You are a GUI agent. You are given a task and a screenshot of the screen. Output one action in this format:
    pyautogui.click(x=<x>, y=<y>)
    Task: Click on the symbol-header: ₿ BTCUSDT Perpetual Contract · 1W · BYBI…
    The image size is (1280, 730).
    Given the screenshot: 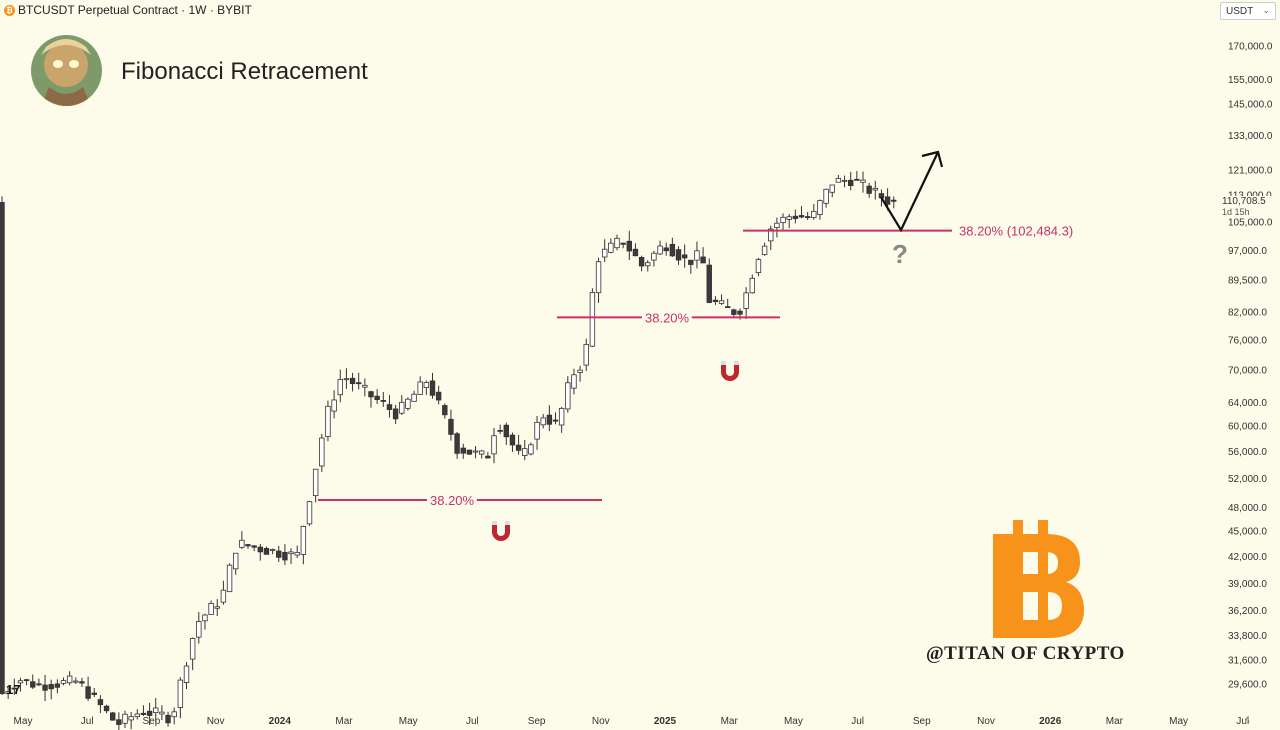 What is the action you would take?
    pyautogui.click(x=128, y=10)
    